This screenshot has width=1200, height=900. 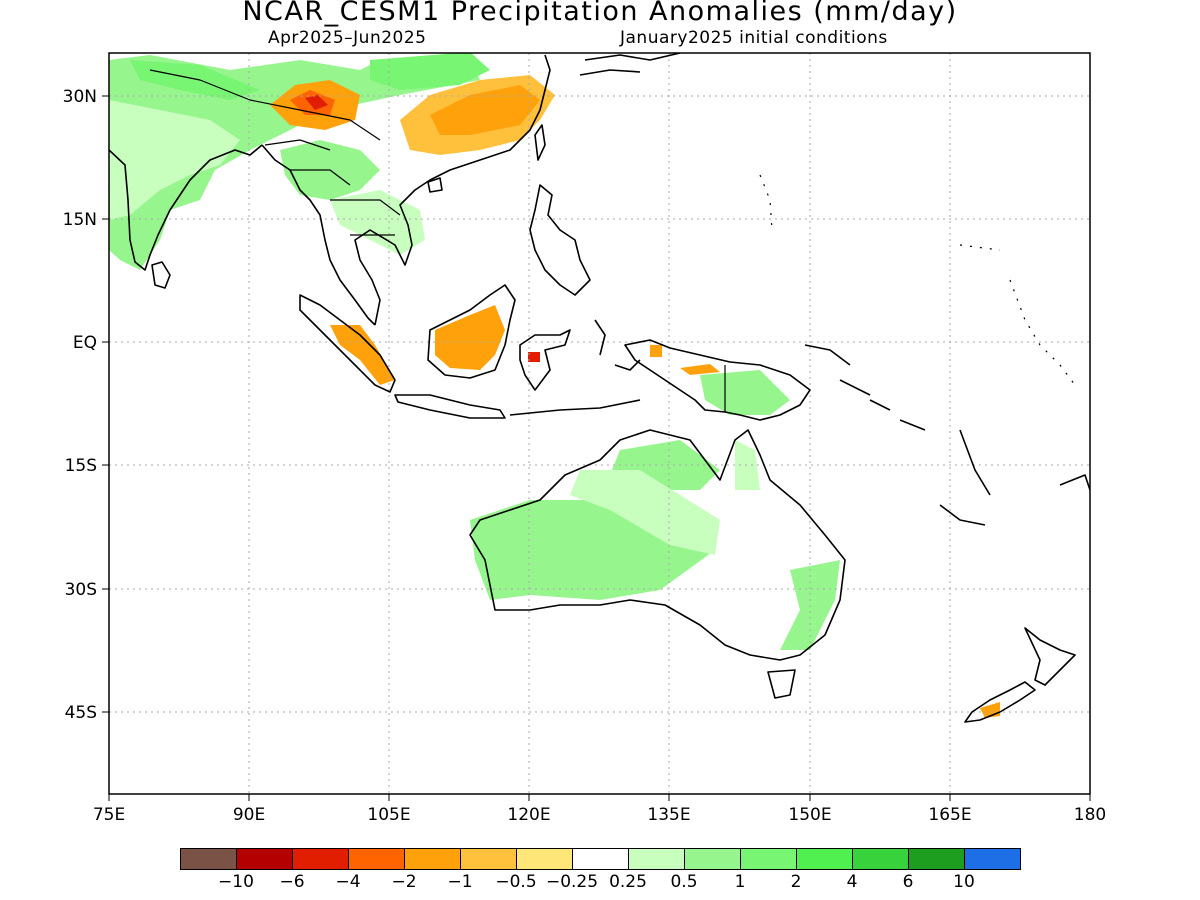 What do you see at coordinates (452, 190) in the screenshot?
I see `coastline-gulf-thailand` at bounding box center [452, 190].